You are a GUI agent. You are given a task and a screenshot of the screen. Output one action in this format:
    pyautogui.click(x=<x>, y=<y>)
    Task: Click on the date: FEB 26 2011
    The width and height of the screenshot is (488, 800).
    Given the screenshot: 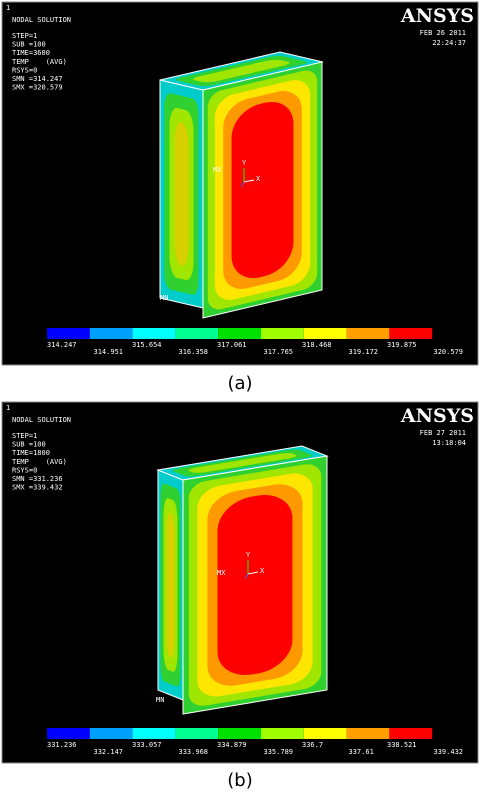 What is the action you would take?
    pyautogui.click(x=443, y=33)
    